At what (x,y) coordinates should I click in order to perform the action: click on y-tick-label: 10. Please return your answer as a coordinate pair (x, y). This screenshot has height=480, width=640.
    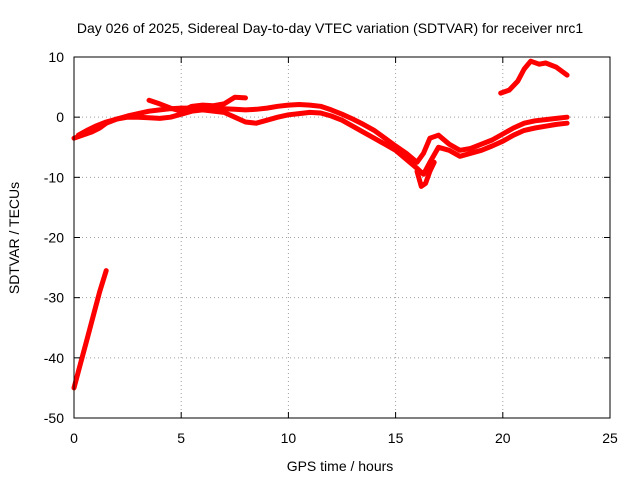
    Looking at the image, I should click on (56, 57).